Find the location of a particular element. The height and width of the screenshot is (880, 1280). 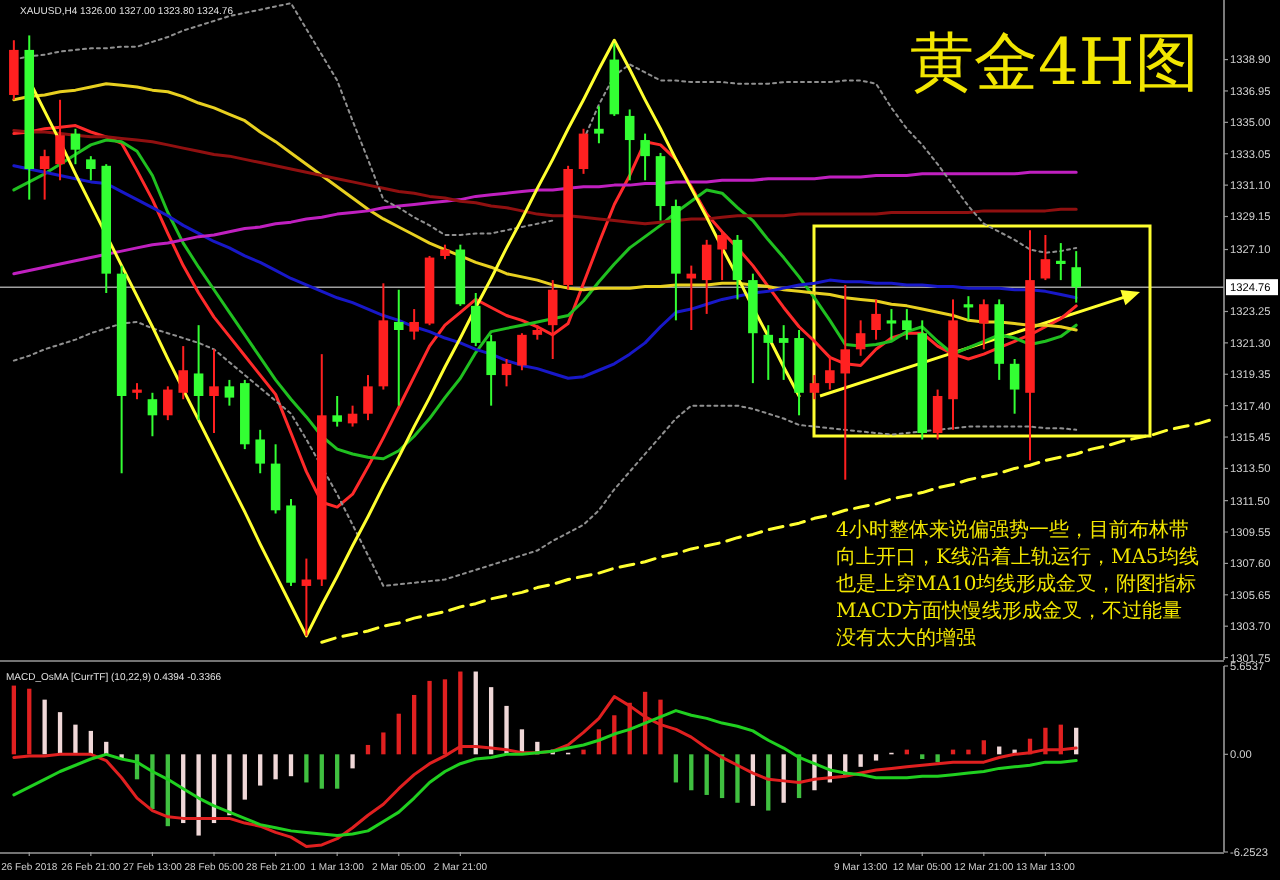

annotation: 向上开口，K线沿着上轨运行，MA5均线 is located at coordinates (1017, 557).